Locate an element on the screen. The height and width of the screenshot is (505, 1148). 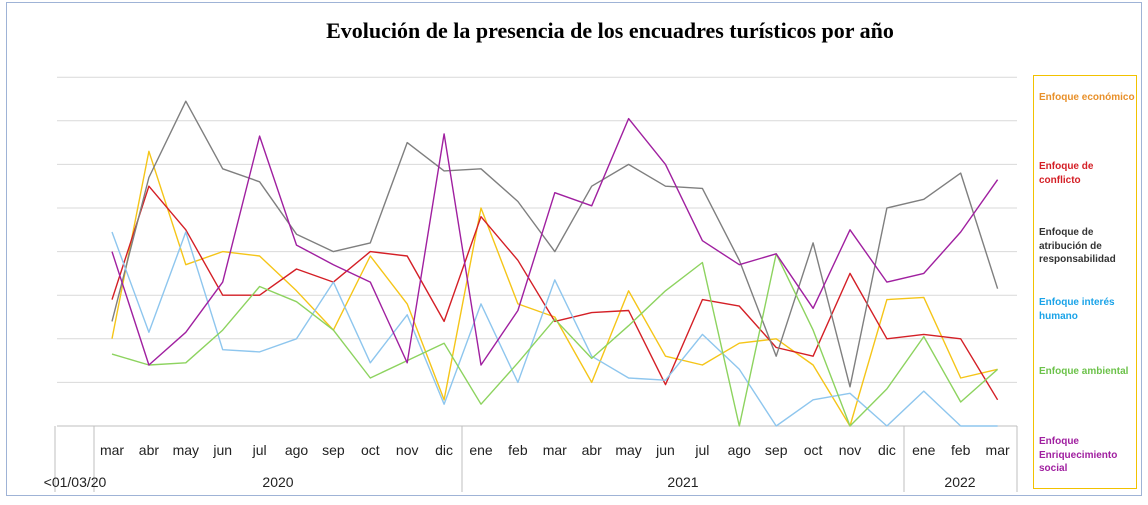
year-label: 2020 is located at coordinates (277, 482).